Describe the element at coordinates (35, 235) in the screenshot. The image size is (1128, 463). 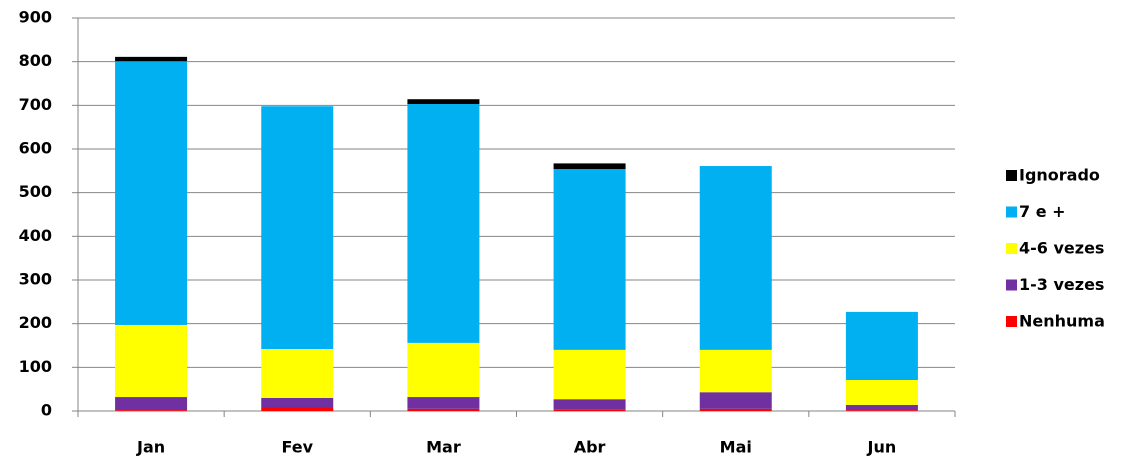
I see `y-tick-label: 400` at that location.